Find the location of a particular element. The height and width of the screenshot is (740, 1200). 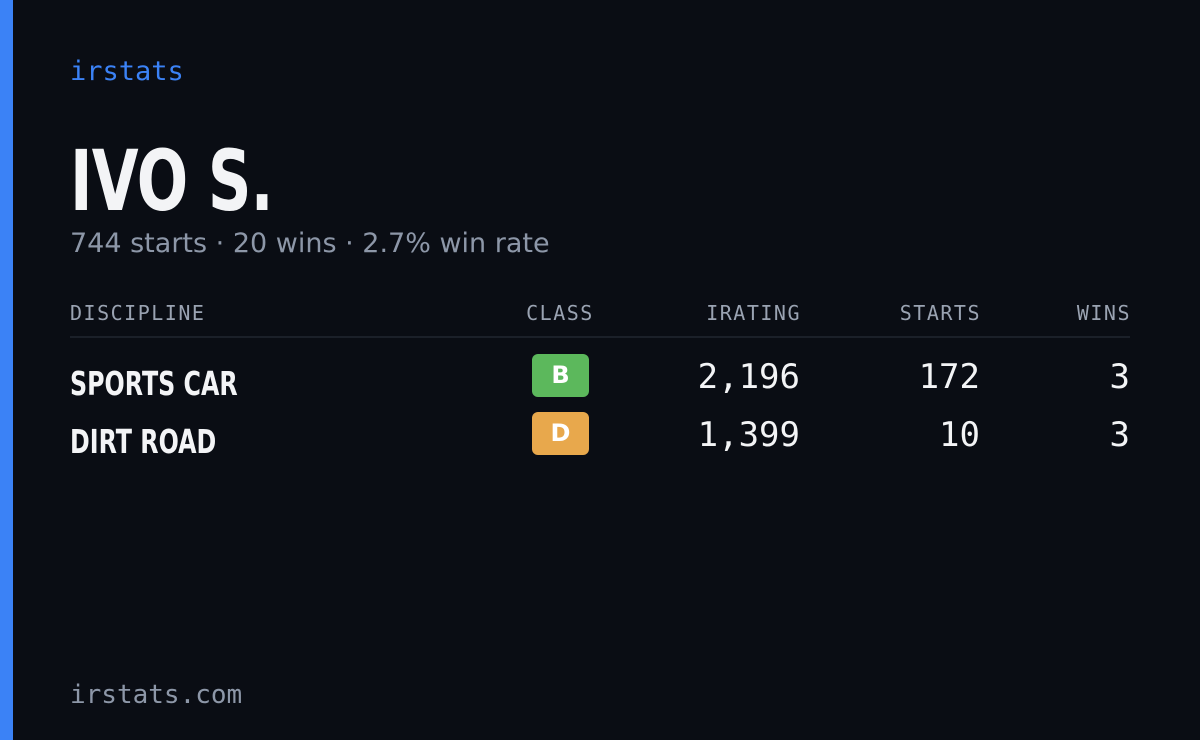

class-badge: D is located at coordinates (560, 433).